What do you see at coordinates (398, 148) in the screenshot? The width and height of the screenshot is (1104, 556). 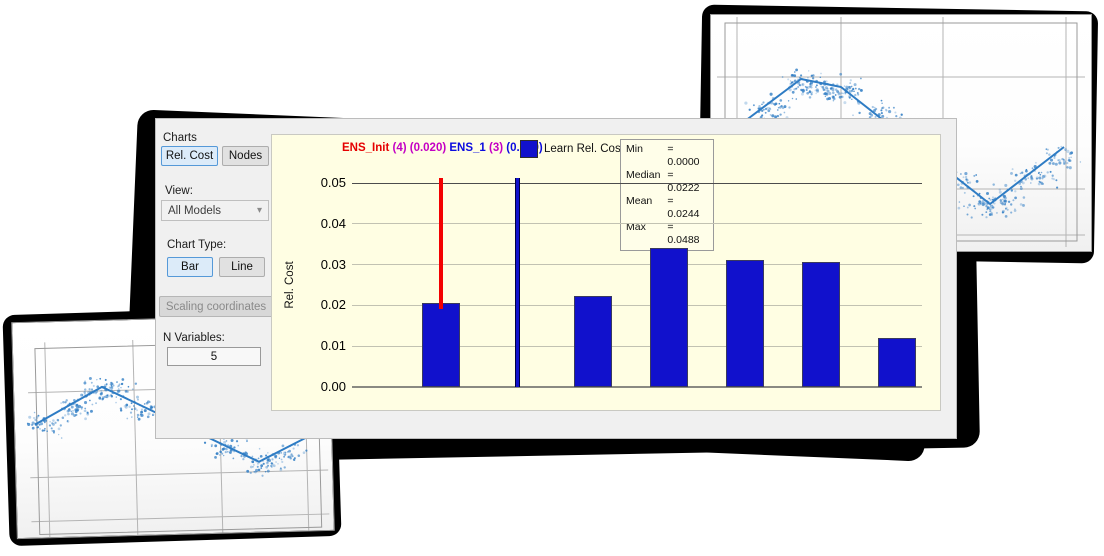 I see `chart-title-part: (4)` at bounding box center [398, 148].